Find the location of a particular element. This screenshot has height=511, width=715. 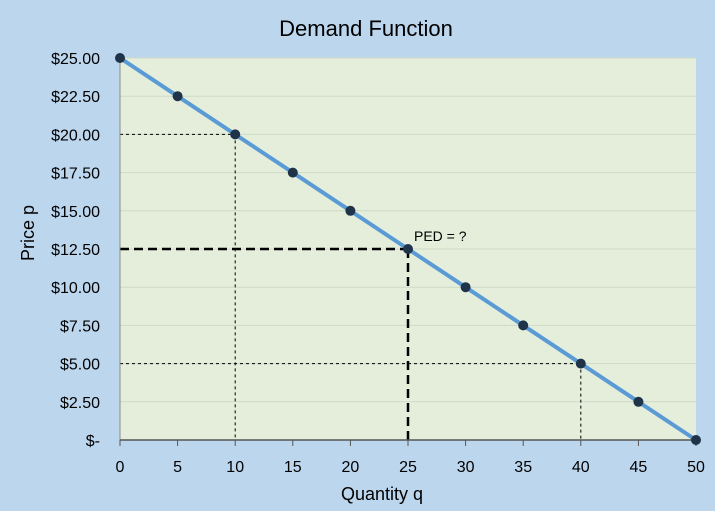

y-tick-label-9: $22.50 is located at coordinates (75, 97).